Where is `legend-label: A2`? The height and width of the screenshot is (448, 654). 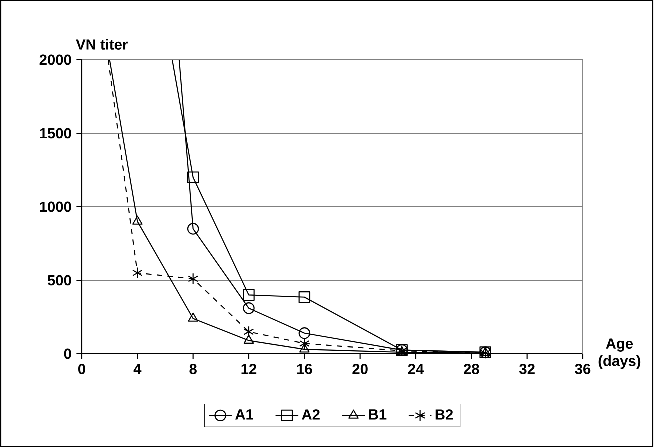
legend-label: A2 is located at coordinates (311, 415).